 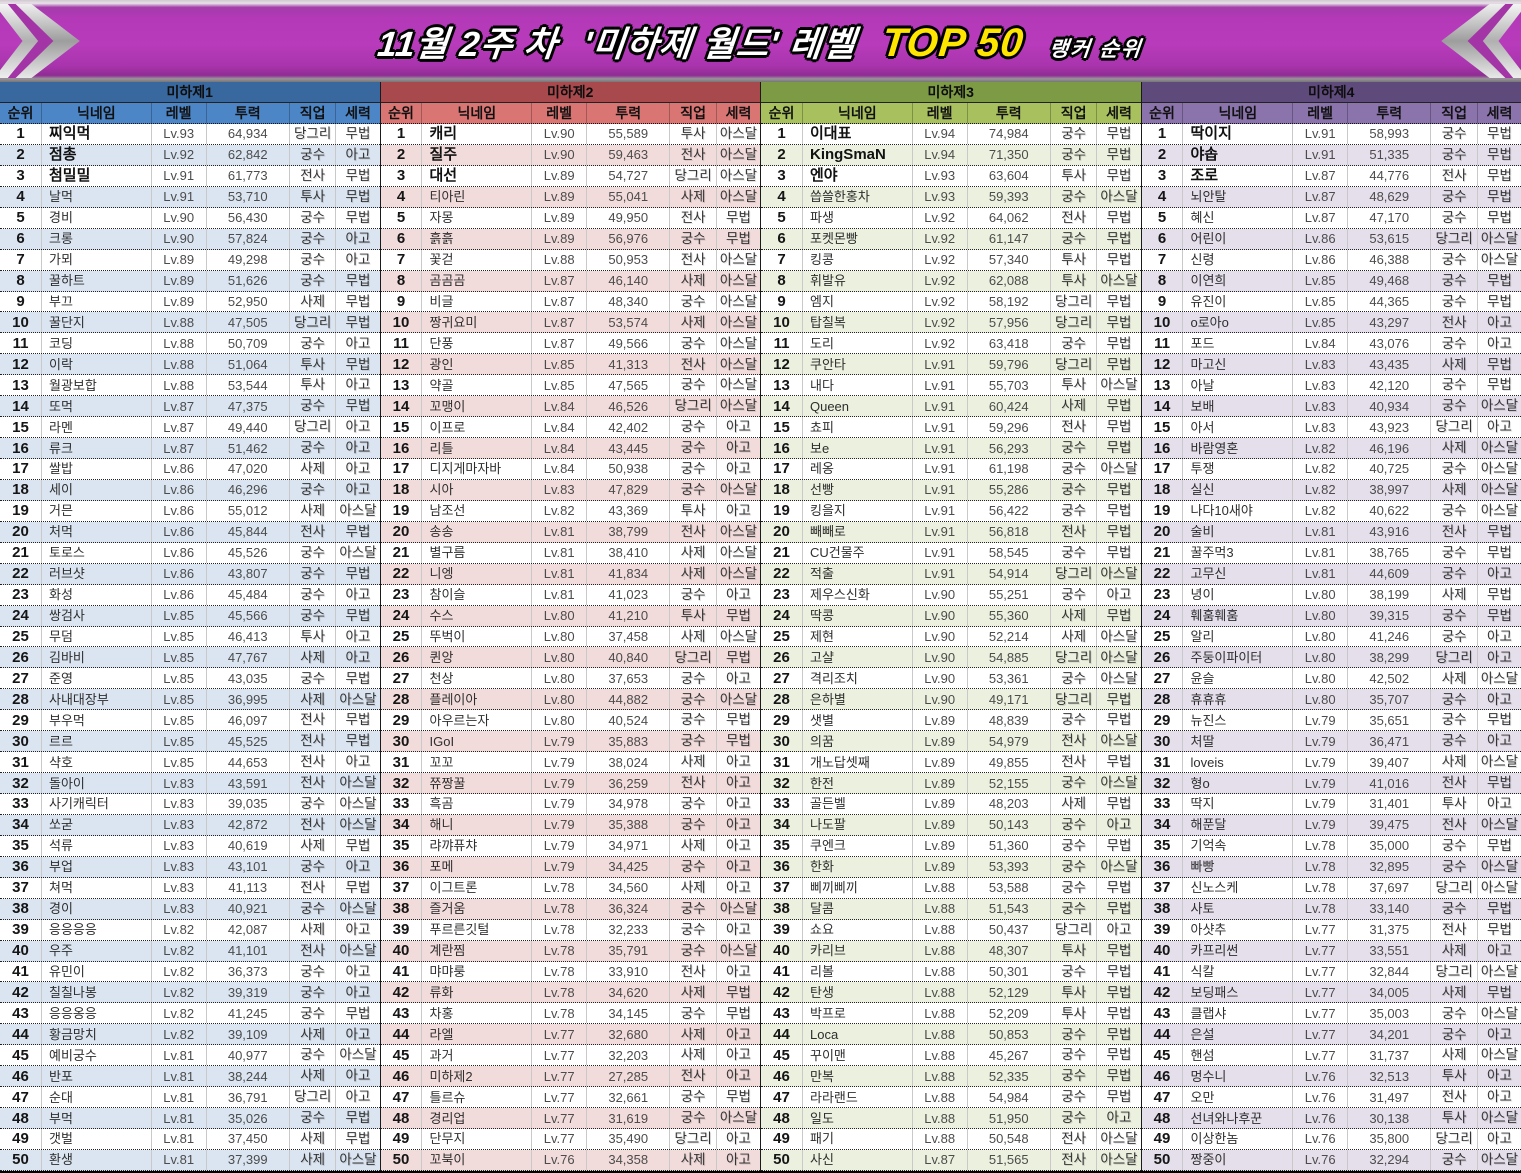 I want to click on level-cell: Lv.85, so click(x=558, y=385).